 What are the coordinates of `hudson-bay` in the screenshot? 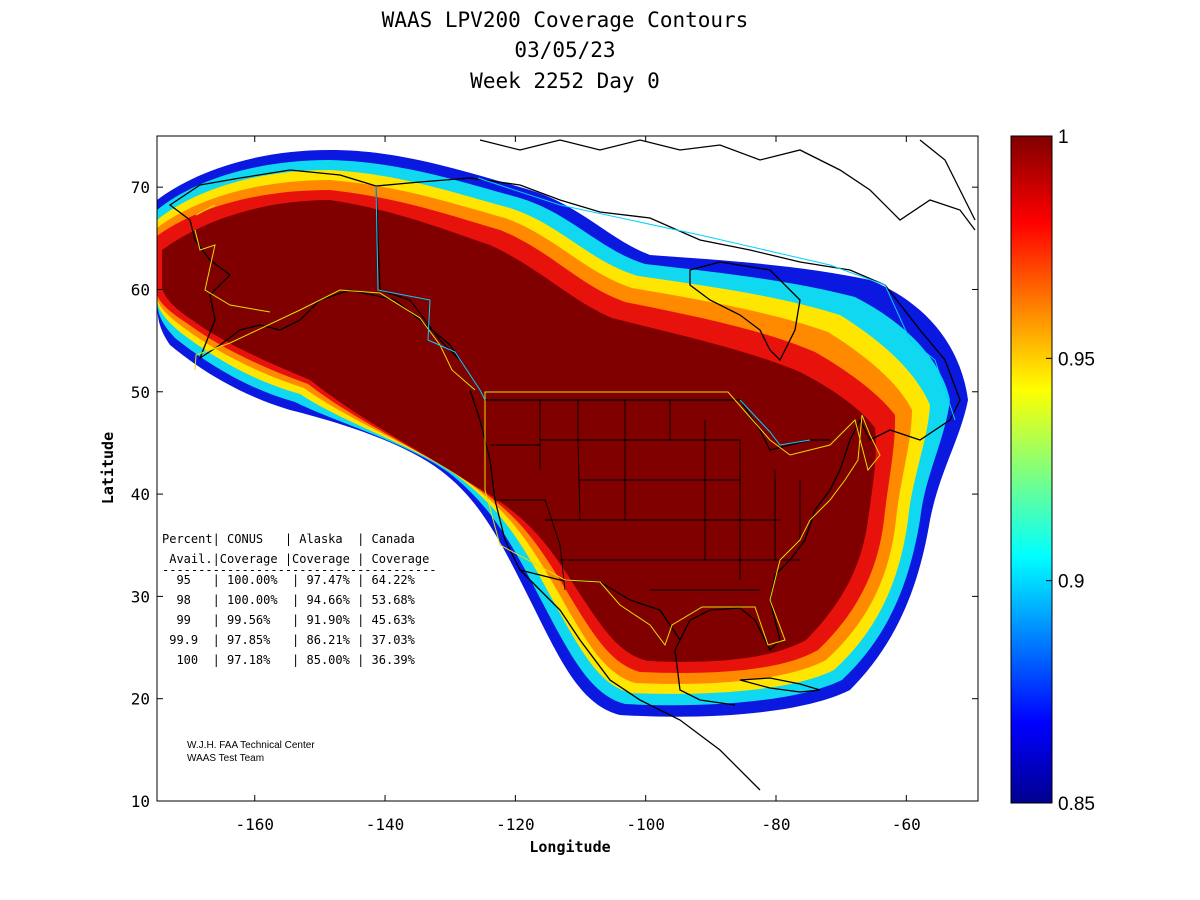 It's located at (745, 311).